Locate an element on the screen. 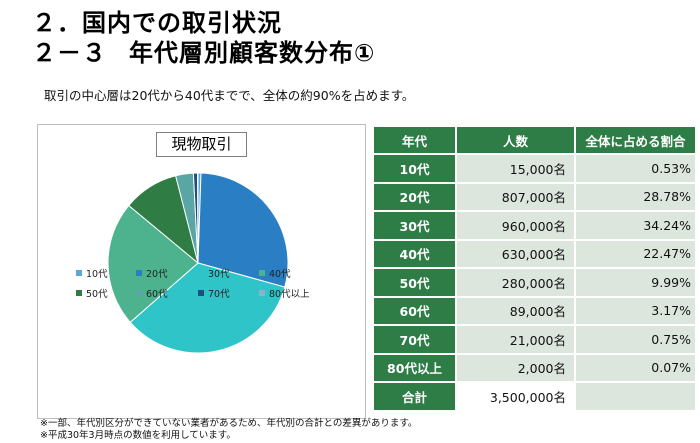 This screenshot has height=443, width=700. age-cell: 50代 is located at coordinates (414, 282).